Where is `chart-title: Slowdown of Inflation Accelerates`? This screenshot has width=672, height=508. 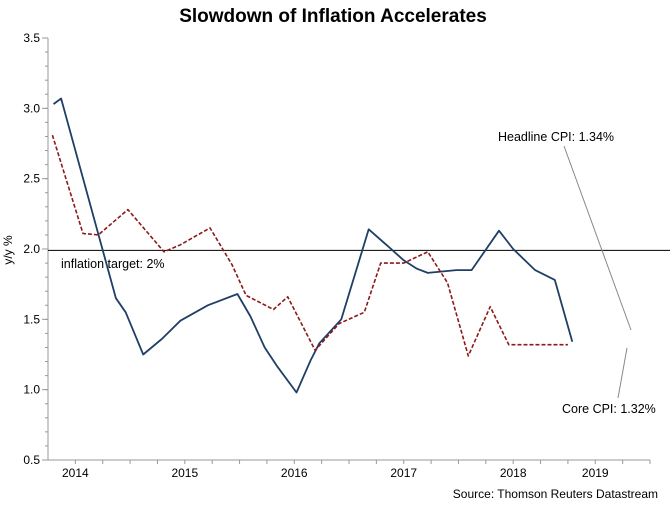
chart-title: Slowdown of Inflation Accelerates is located at coordinates (333, 16).